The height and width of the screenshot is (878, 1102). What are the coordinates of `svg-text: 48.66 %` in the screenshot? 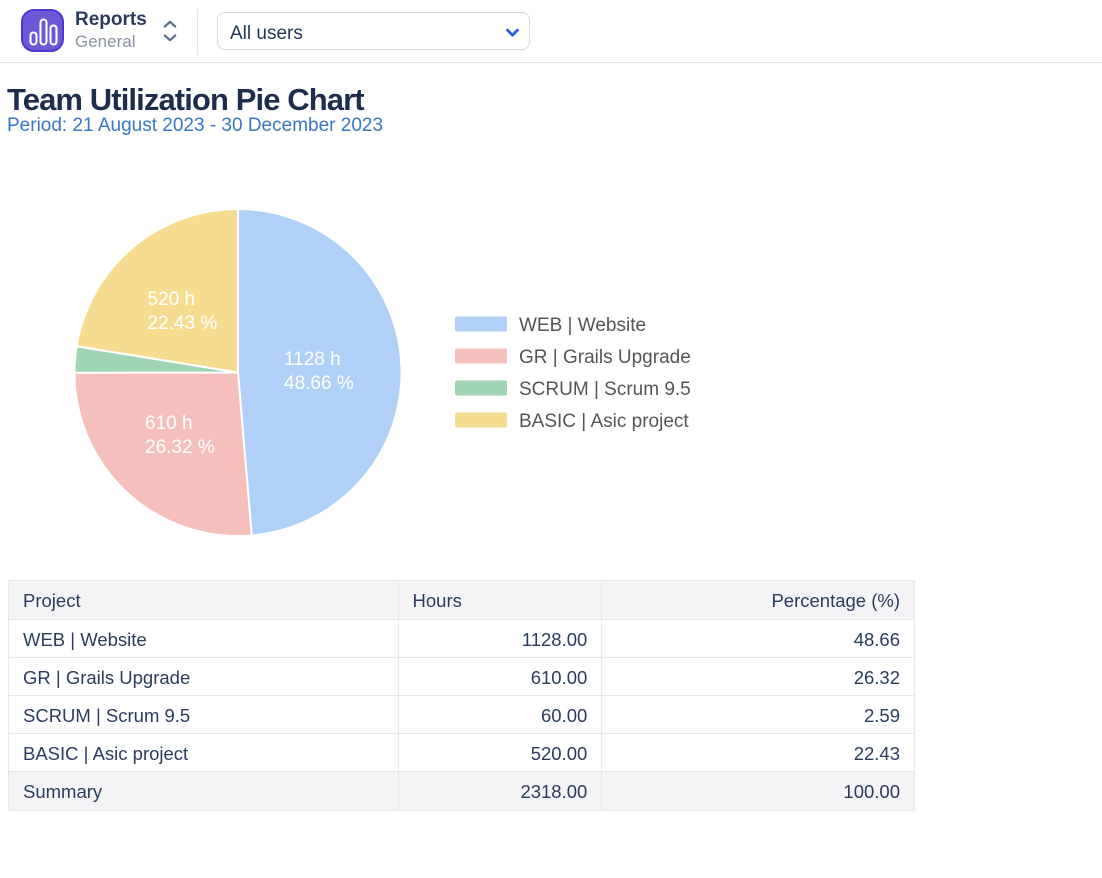 It's located at (319, 383).